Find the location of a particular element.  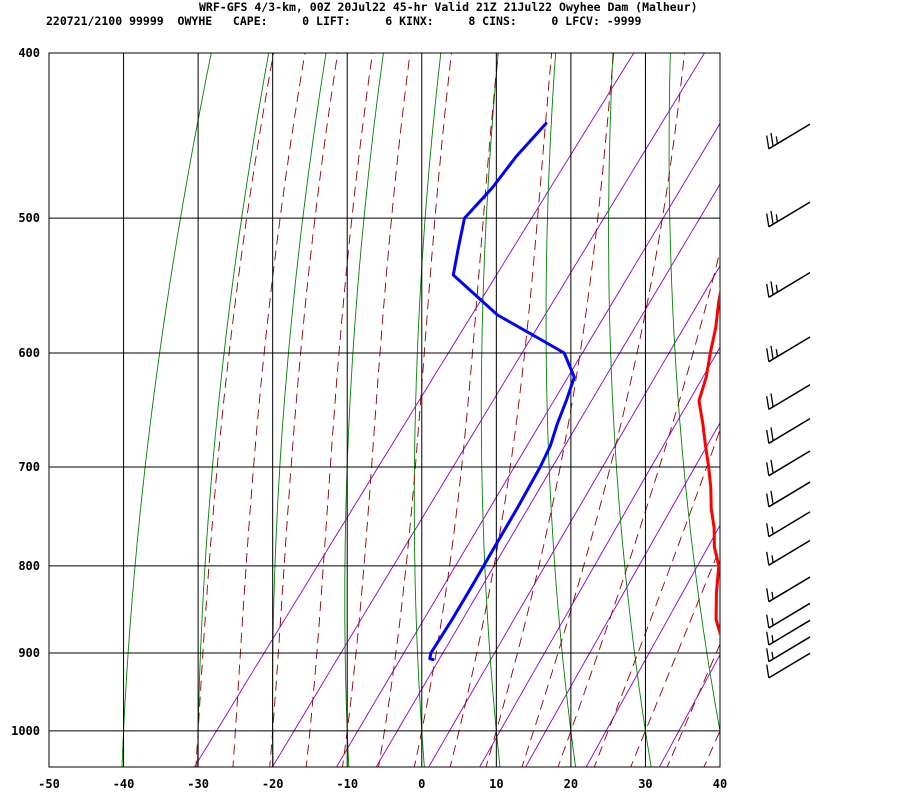

y-tick-label: 800 is located at coordinates (29, 566).